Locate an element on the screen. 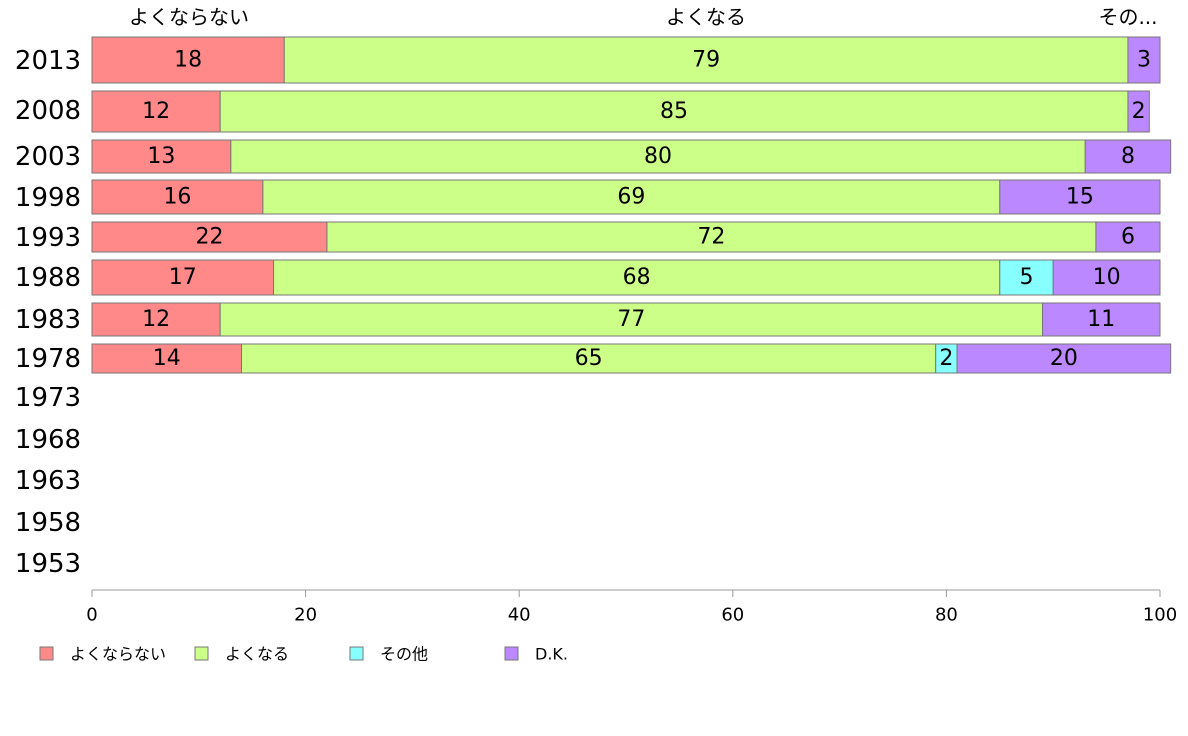 The width and height of the screenshot is (1188, 736). bar-value-label: 22 is located at coordinates (209, 237).